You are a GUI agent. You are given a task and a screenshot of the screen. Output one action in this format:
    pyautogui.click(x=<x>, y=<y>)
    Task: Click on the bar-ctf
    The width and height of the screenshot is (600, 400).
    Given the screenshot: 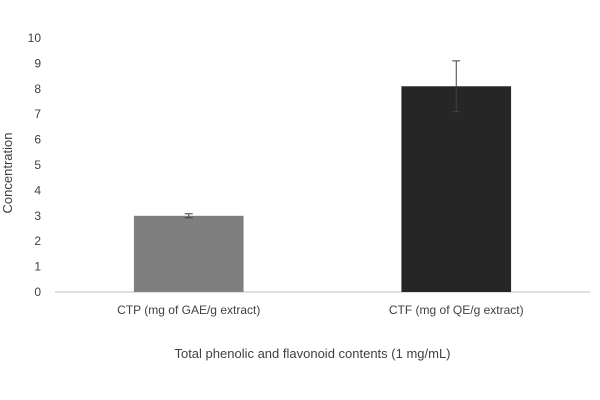 What is the action you would take?
    pyautogui.click(x=456, y=189)
    